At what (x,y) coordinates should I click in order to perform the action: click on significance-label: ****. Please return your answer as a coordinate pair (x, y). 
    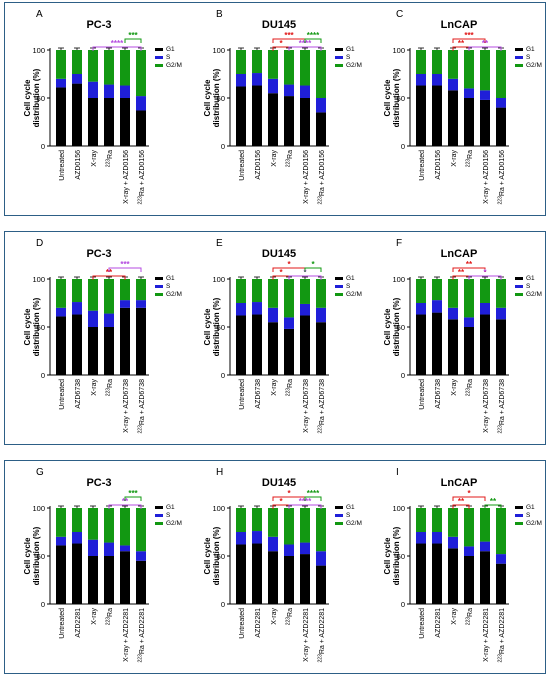
    Looking at the image, I should click on (117, 43).